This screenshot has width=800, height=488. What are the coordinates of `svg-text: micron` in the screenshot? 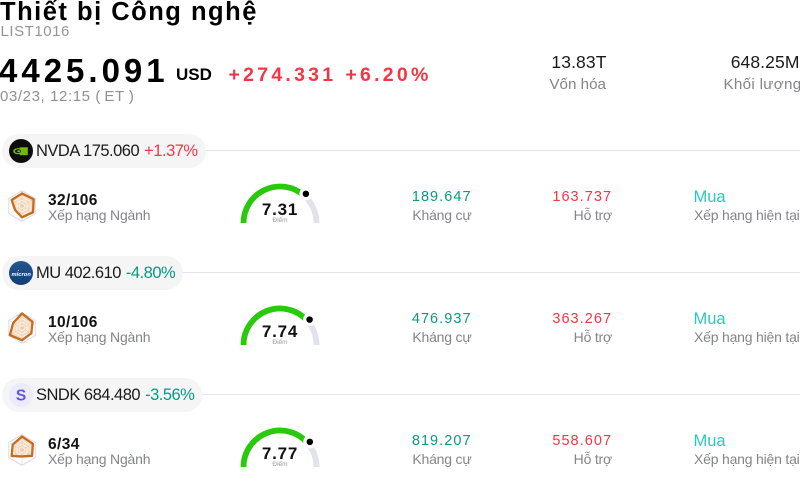 It's located at (22, 275).